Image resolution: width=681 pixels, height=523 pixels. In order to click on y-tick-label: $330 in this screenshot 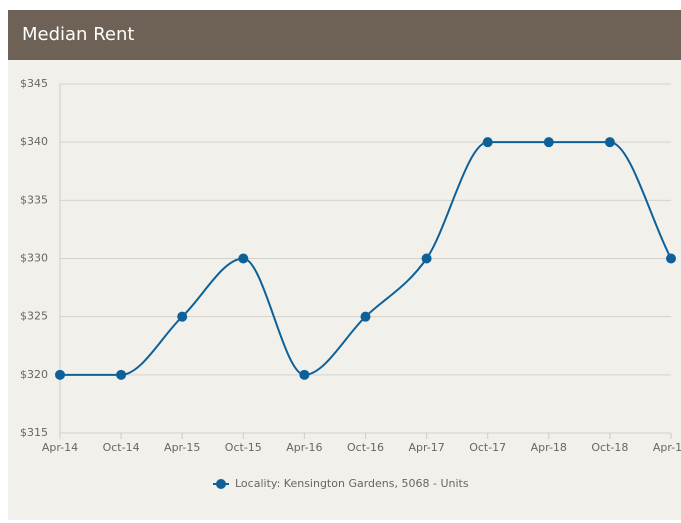, I will do `click(34, 258)`.